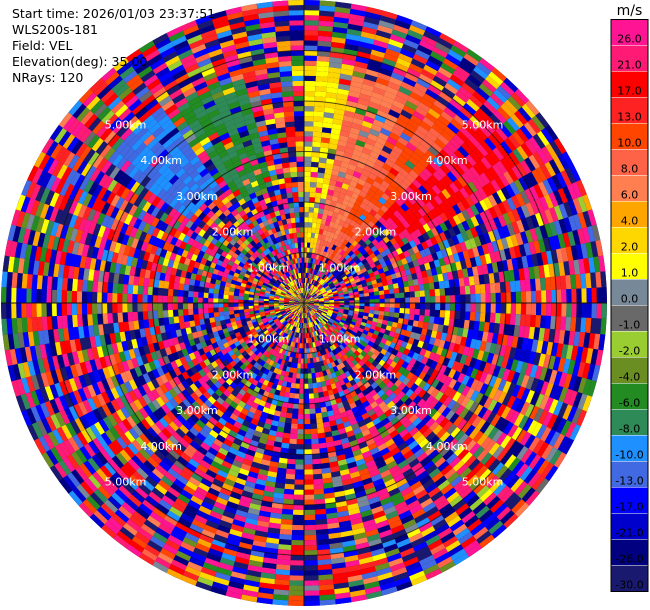 The width and height of the screenshot is (650, 610). Describe the element at coordinates (455, 287) in the screenshot. I see `ray` at that location.